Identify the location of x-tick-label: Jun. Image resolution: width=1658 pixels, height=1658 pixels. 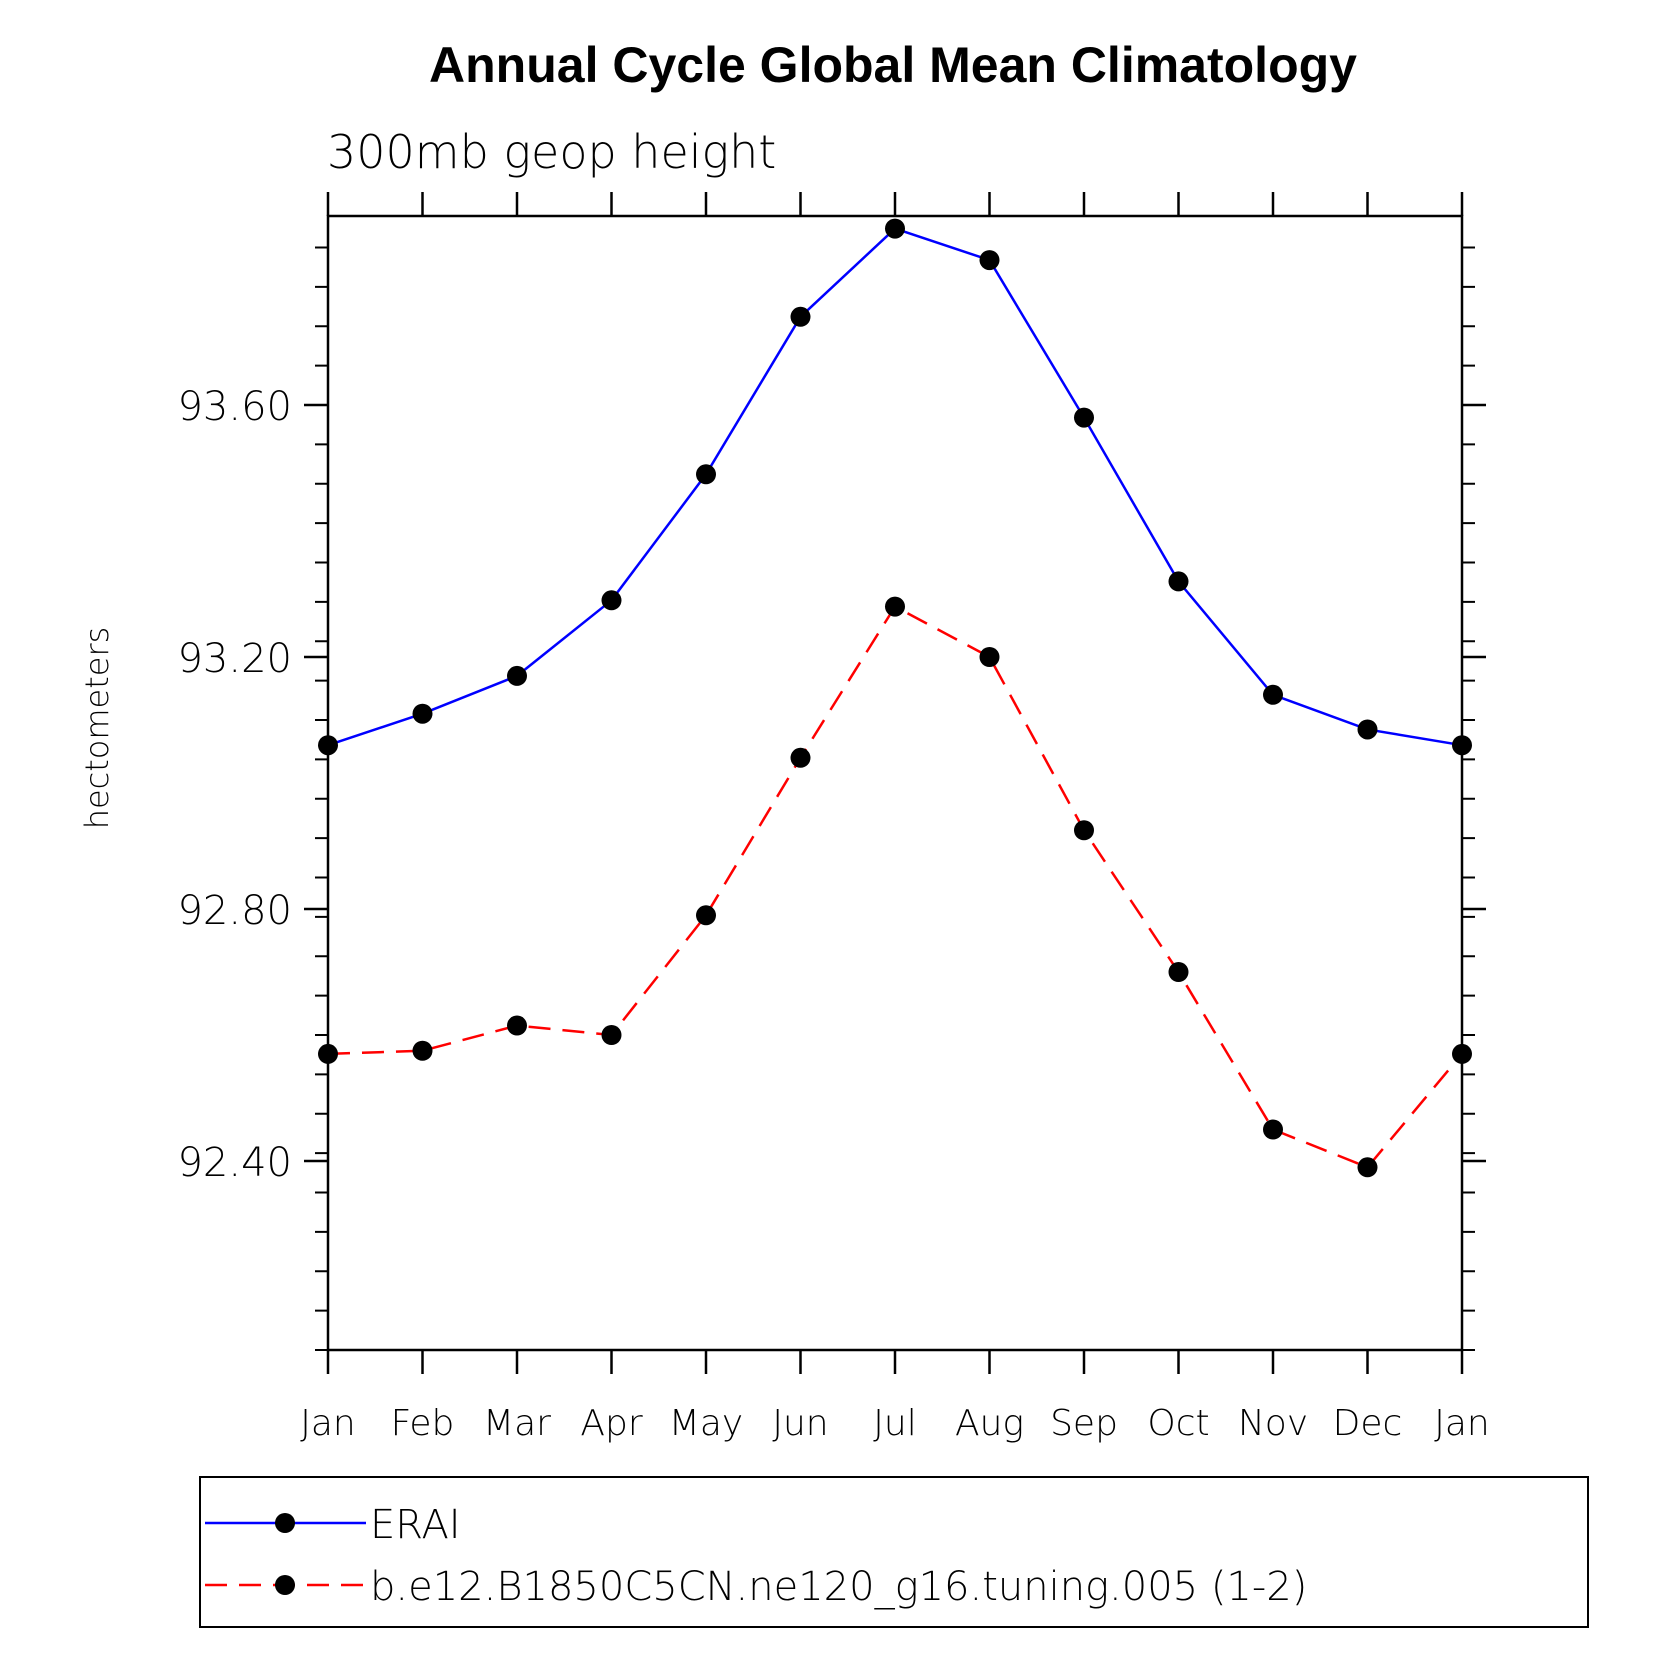
(800, 1423).